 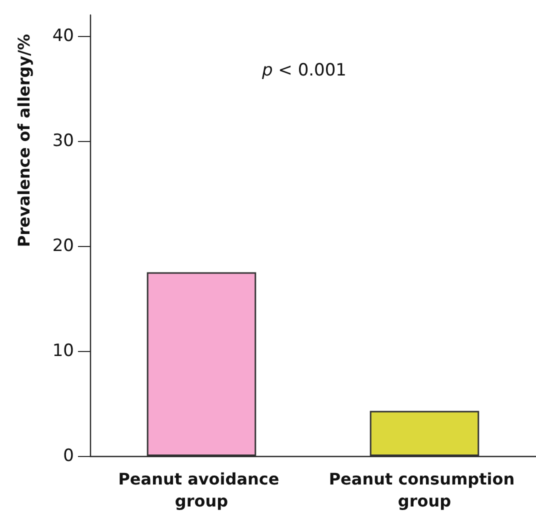 I want to click on y-tick-label: 40, so click(x=63, y=36).